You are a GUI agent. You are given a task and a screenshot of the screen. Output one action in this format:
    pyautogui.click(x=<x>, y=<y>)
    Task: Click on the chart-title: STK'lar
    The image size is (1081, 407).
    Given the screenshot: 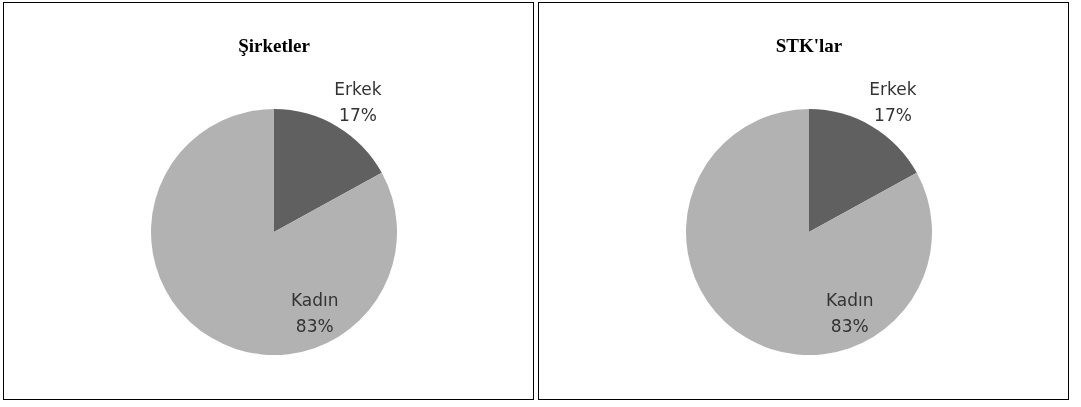 What is the action you would take?
    pyautogui.click(x=809, y=45)
    